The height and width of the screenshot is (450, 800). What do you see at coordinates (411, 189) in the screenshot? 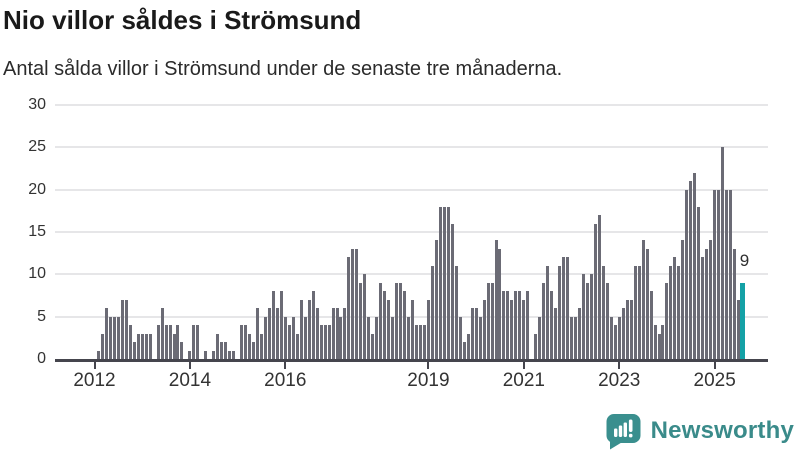
I see `gridline-y20` at bounding box center [411, 189].